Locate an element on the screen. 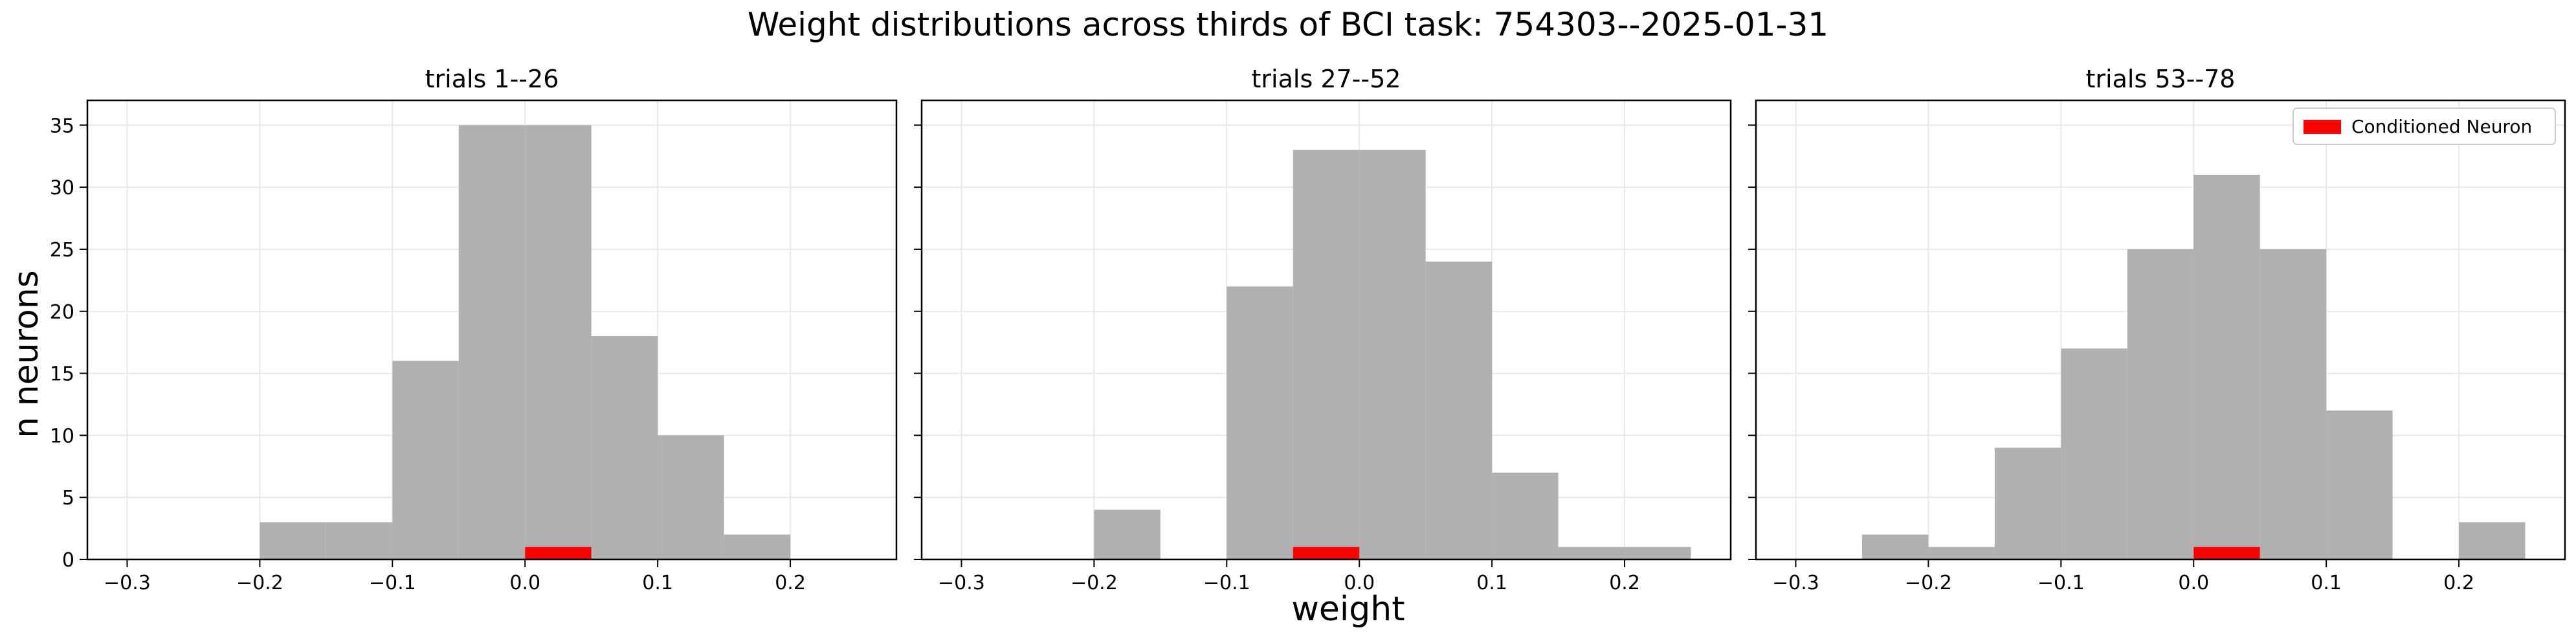  y-tick-label: 0 is located at coordinates (68, 560).